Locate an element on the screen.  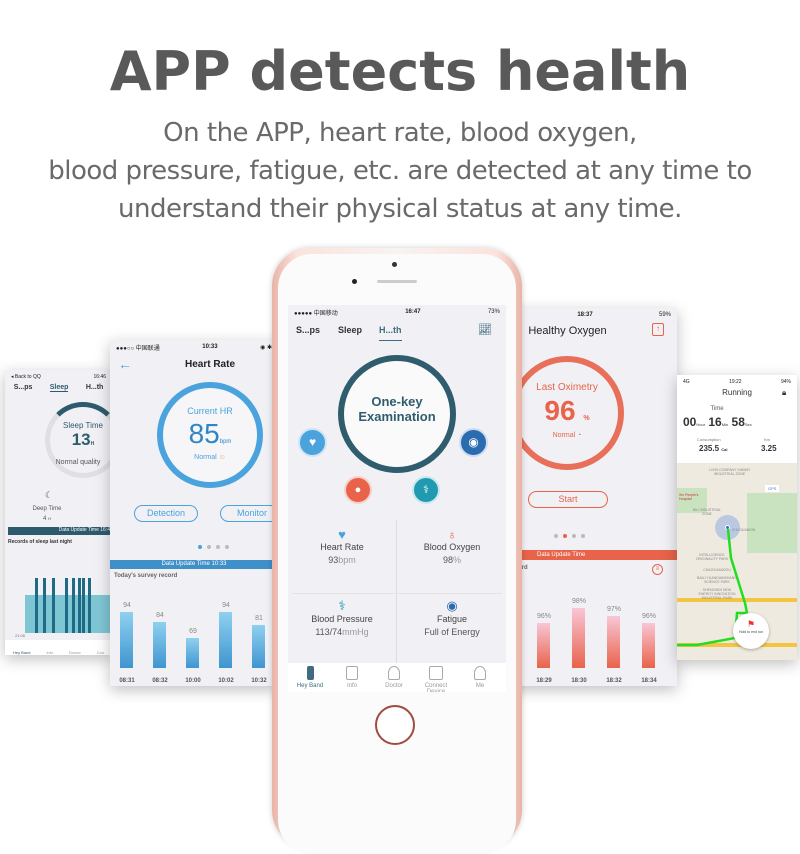
bar-value-label: 97% is located at coordinates (613, 609).